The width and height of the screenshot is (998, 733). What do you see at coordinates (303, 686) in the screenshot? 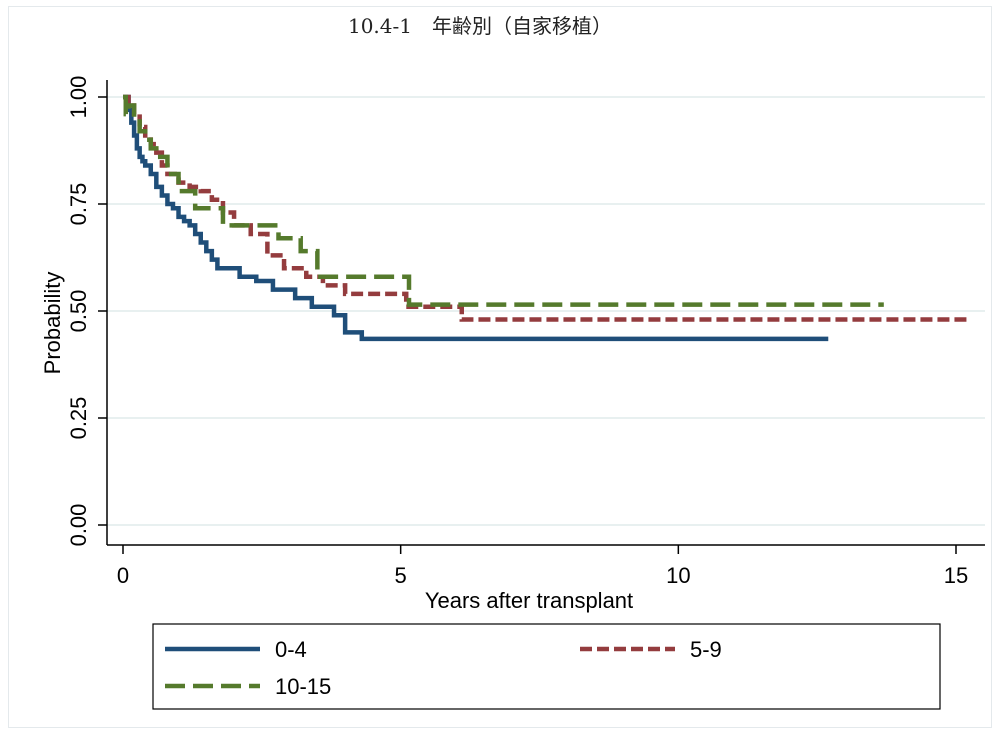
I see `legend-label-10-15: 10-15` at bounding box center [303, 686].